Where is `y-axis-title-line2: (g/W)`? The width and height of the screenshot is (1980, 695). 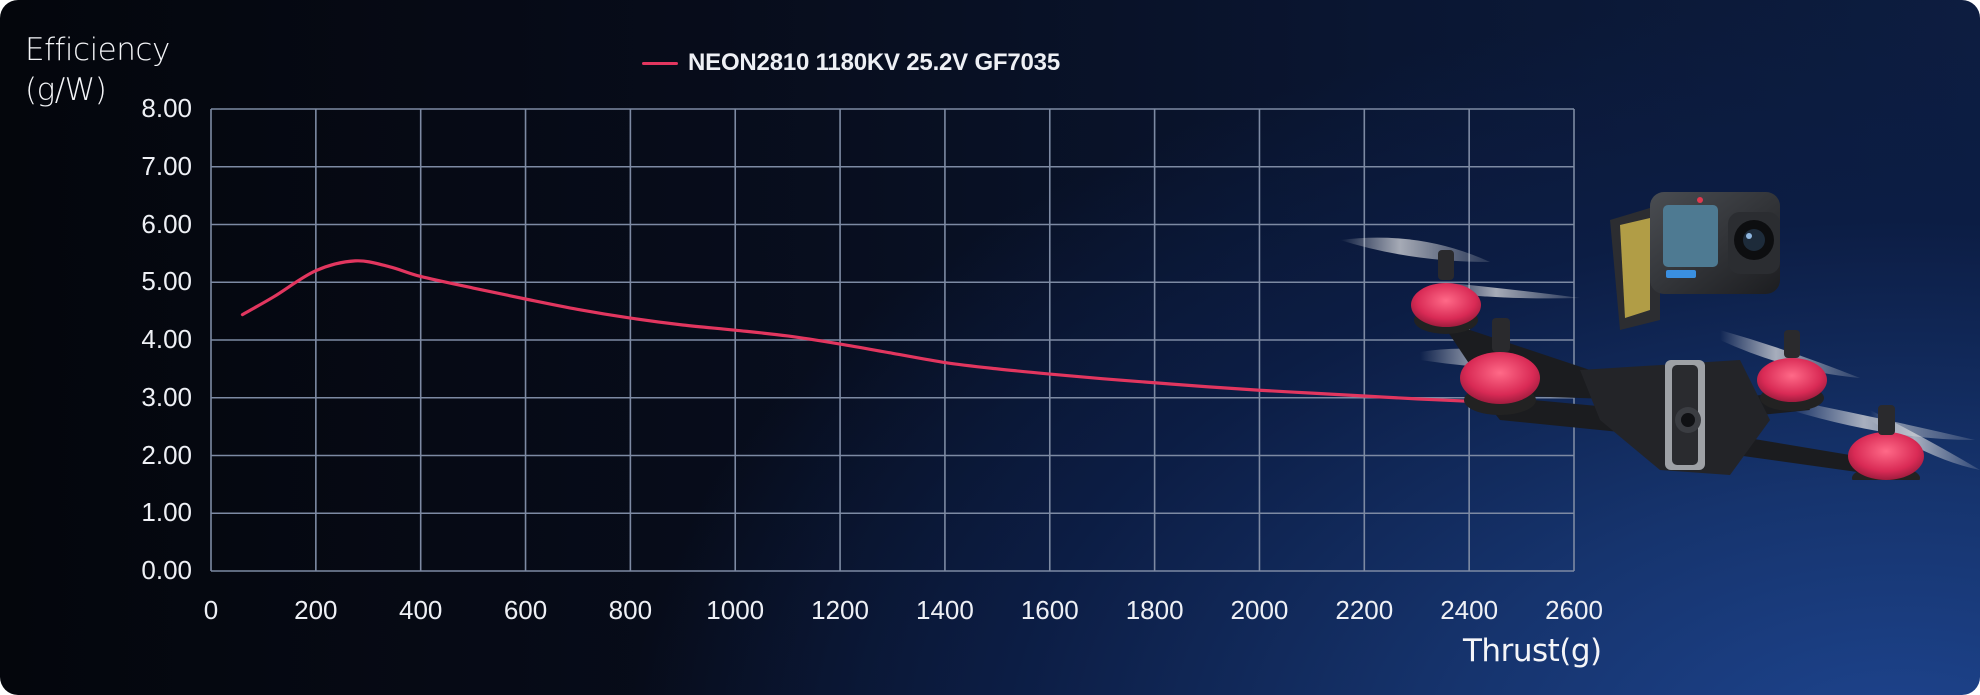
y-axis-title-line2: (g/W) is located at coordinates (66, 90).